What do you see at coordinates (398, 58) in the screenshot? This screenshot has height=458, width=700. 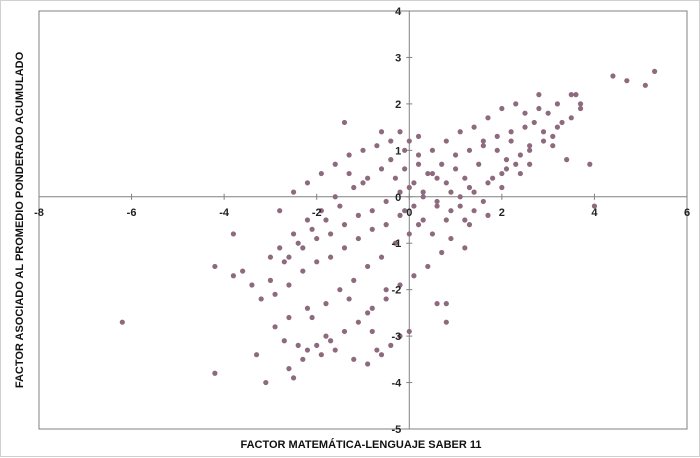 I see `y-tick-label: 3` at bounding box center [398, 58].